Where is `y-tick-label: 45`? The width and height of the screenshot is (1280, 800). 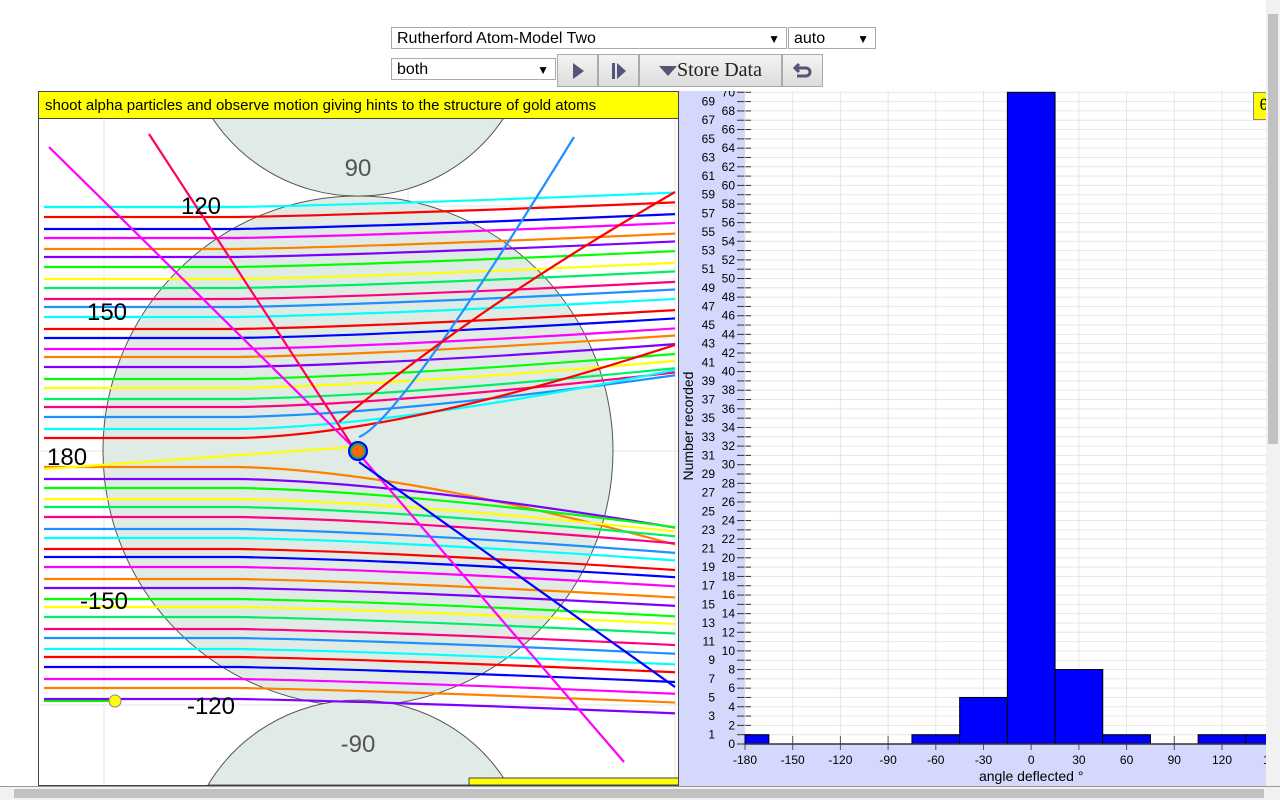 y-tick-label: 45 is located at coordinates (709, 325).